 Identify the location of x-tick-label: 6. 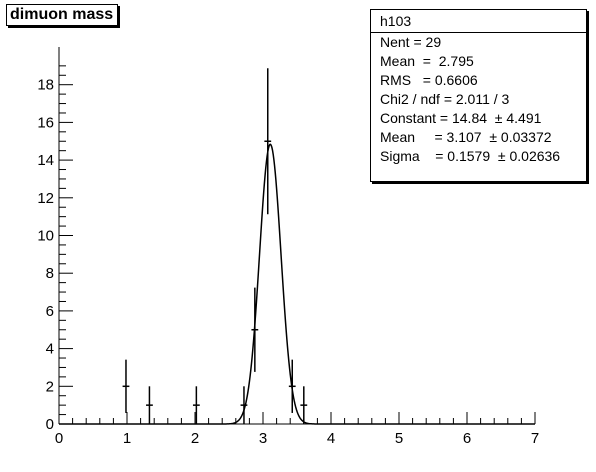
(467, 438).